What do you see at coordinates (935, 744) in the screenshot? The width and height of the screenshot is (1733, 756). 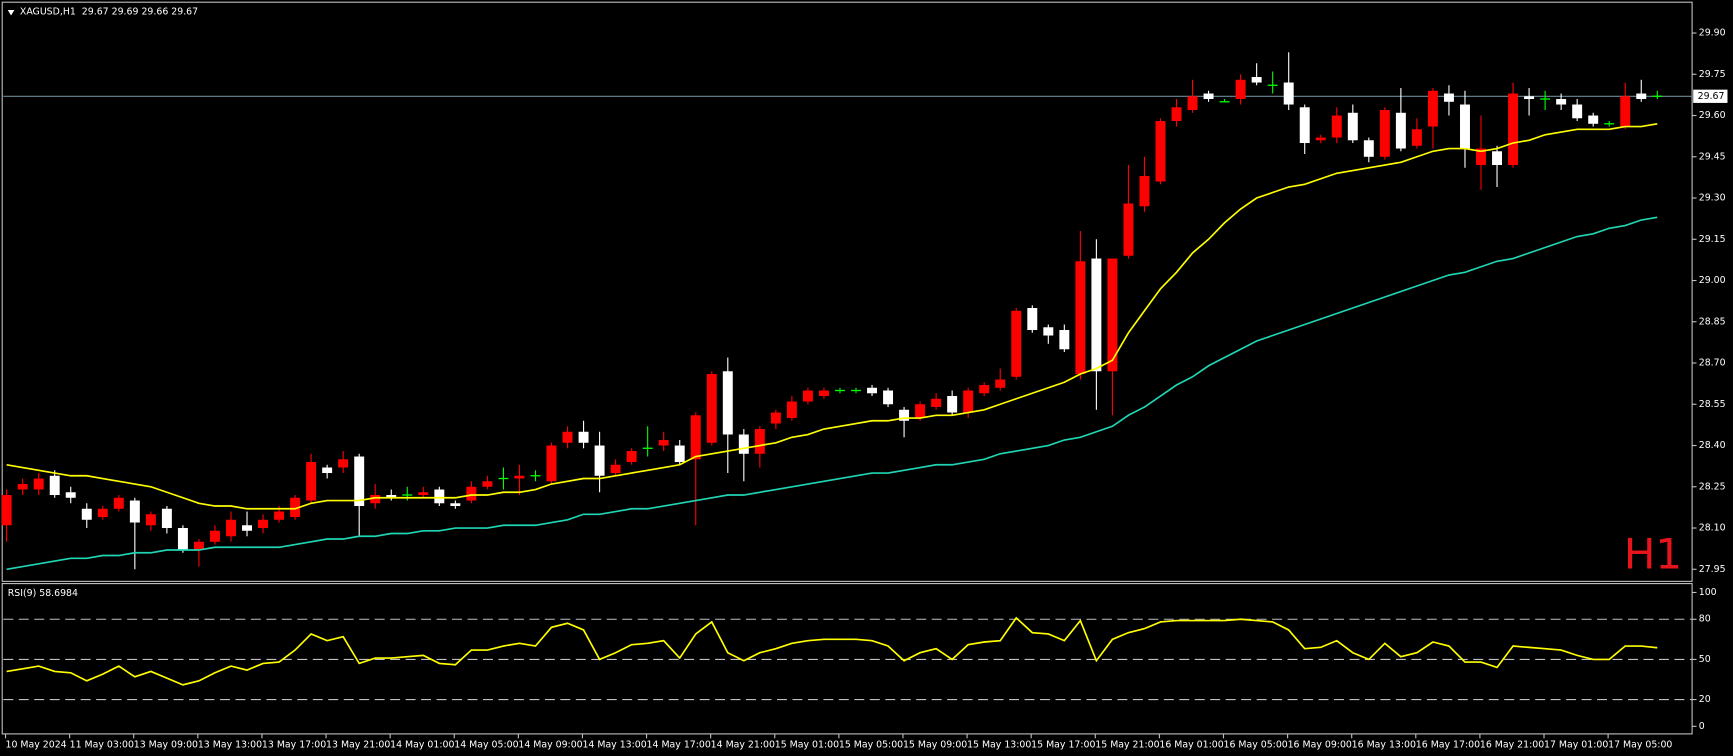 I see `x-tick-label: 15 May 09:00` at bounding box center [935, 744].